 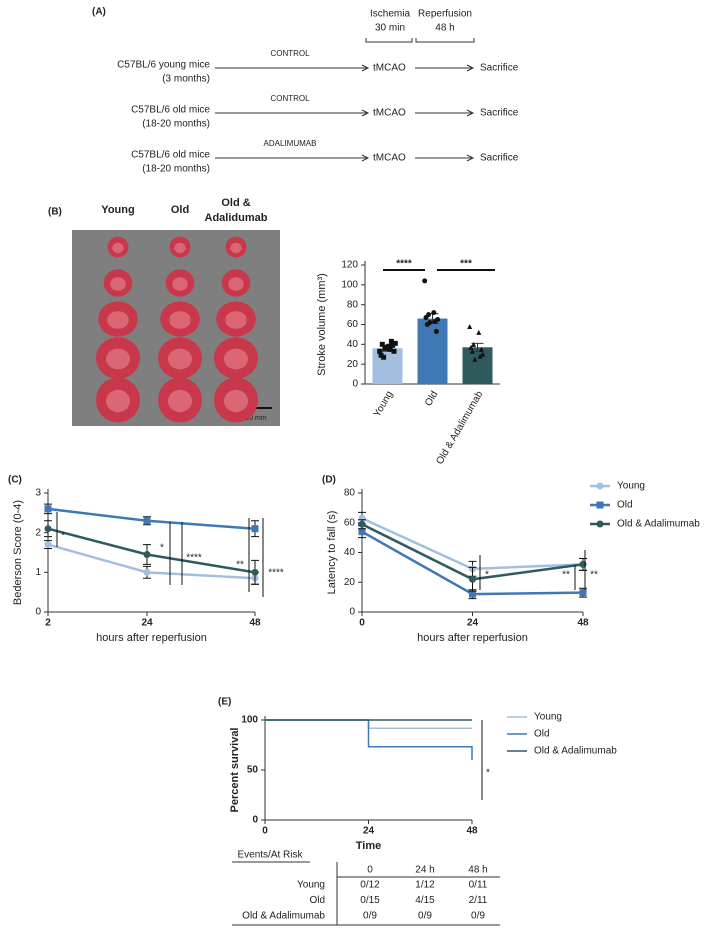 I want to click on table-cell: Old, so click(x=317, y=900).